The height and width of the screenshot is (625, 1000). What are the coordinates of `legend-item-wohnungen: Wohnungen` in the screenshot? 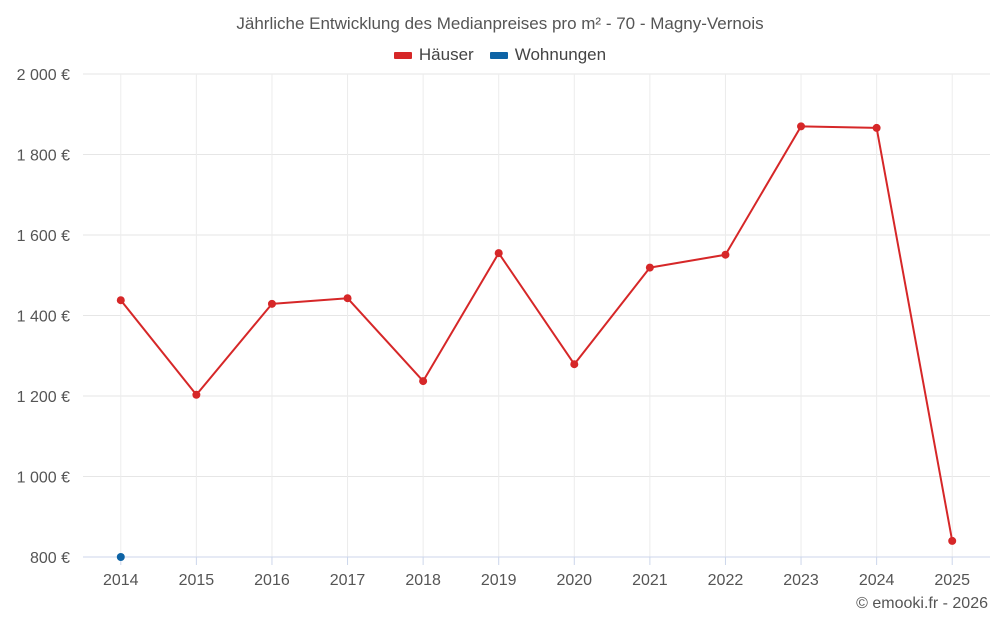 It's located at (548, 55).